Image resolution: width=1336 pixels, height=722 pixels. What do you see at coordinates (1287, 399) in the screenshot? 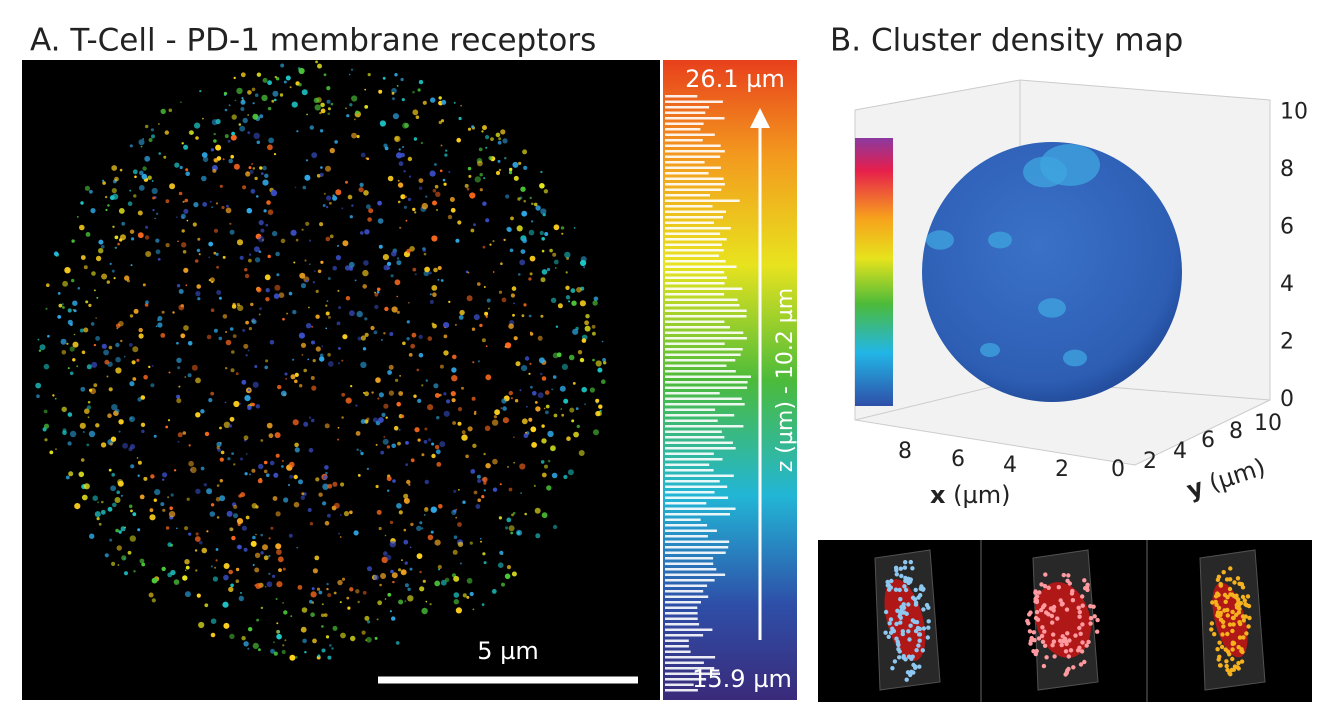
I see `z-tick-label: 0` at bounding box center [1287, 399].